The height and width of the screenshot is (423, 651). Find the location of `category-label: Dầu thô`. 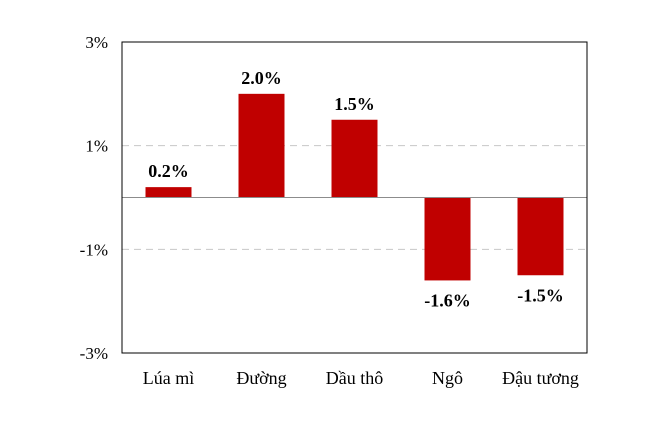

category-label: Dầu thô is located at coordinates (355, 378).